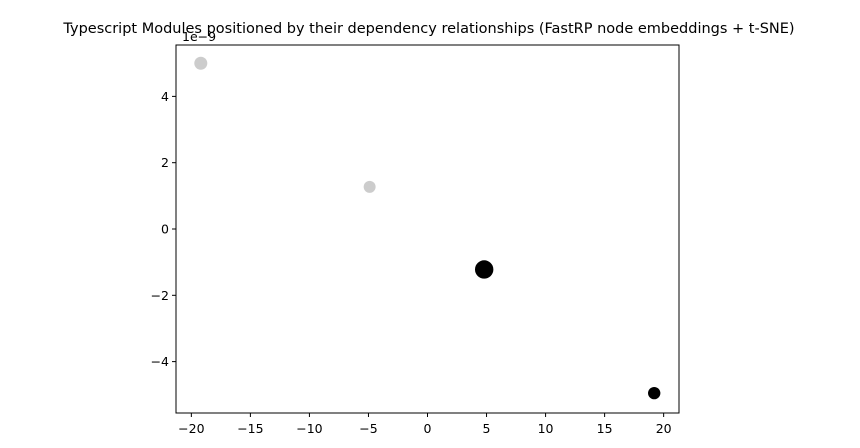  Describe the element at coordinates (428, 428) in the screenshot. I see `x-tick-label: 0` at that location.